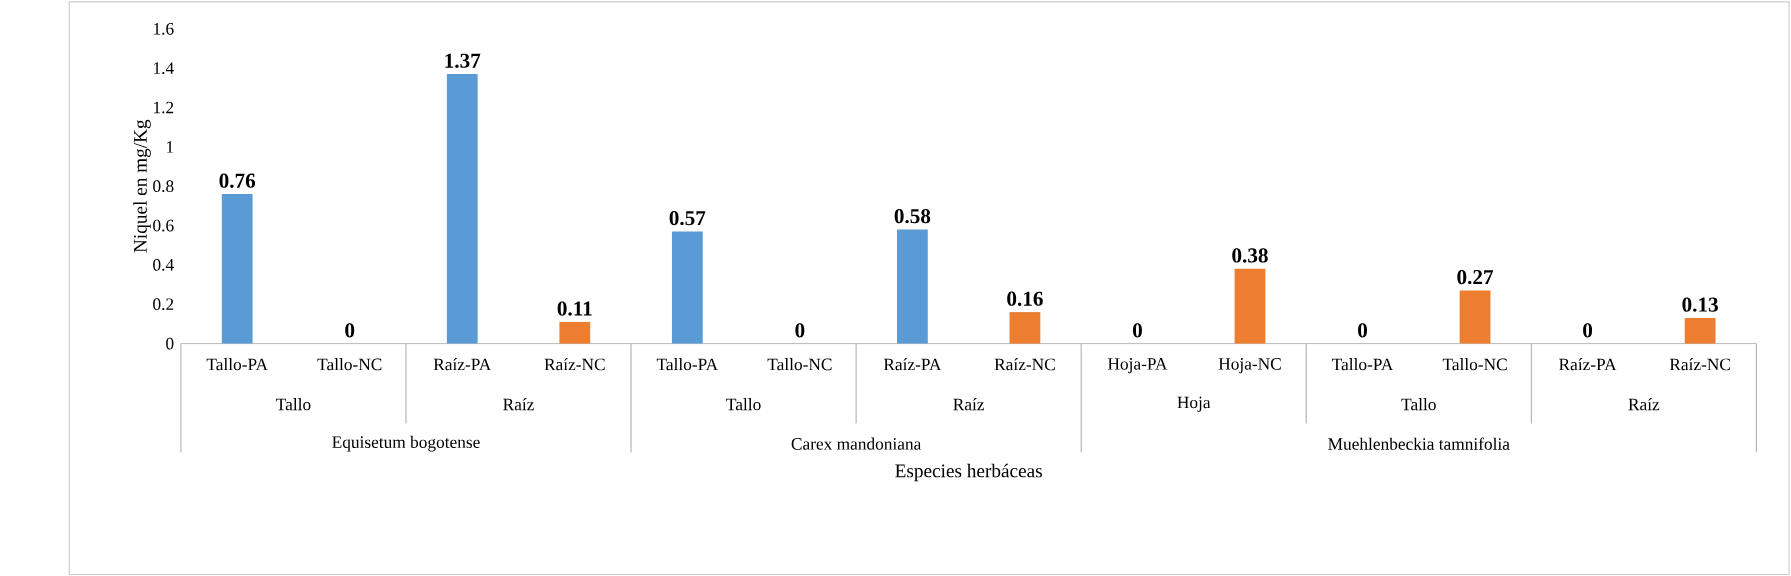  Describe the element at coordinates (1025, 298) in the screenshot. I see `data-label: 0.16` at that location.